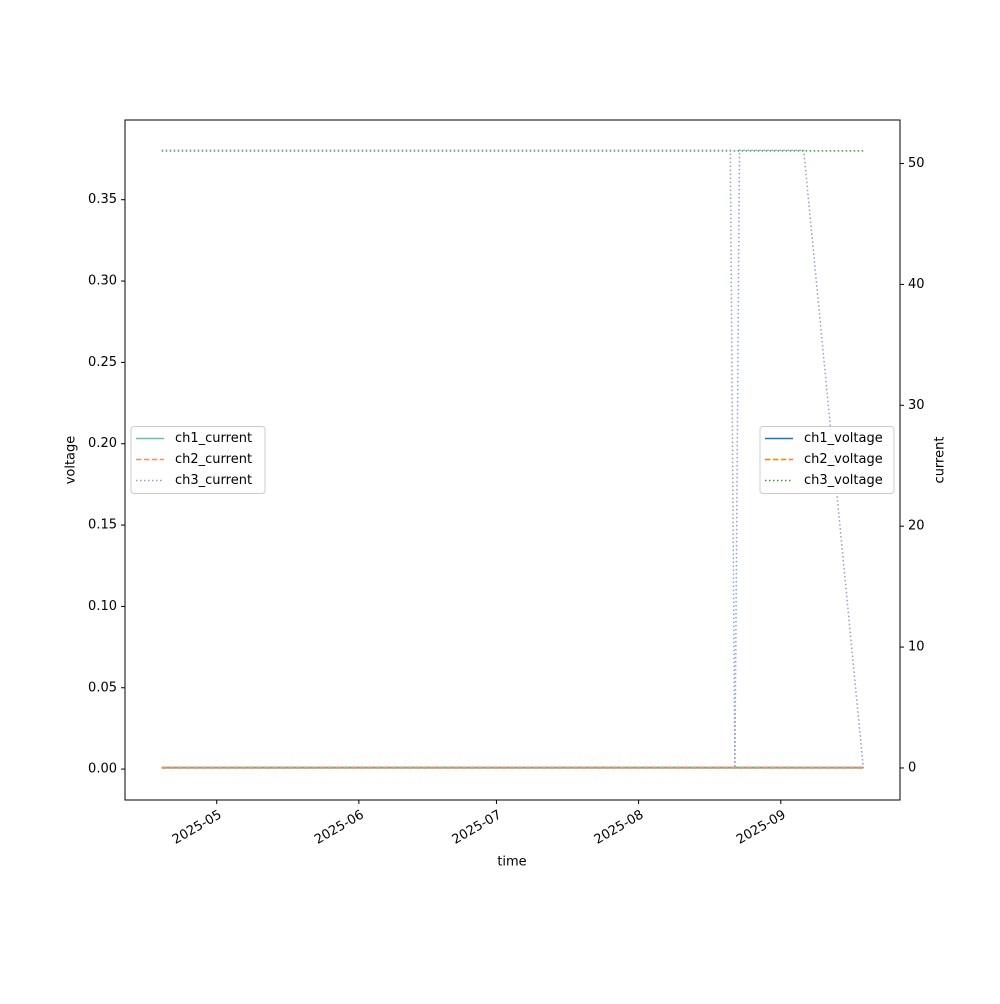 This screenshot has height=1004, width=1000. I want to click on y2-tick-label: 10, so click(916, 647).